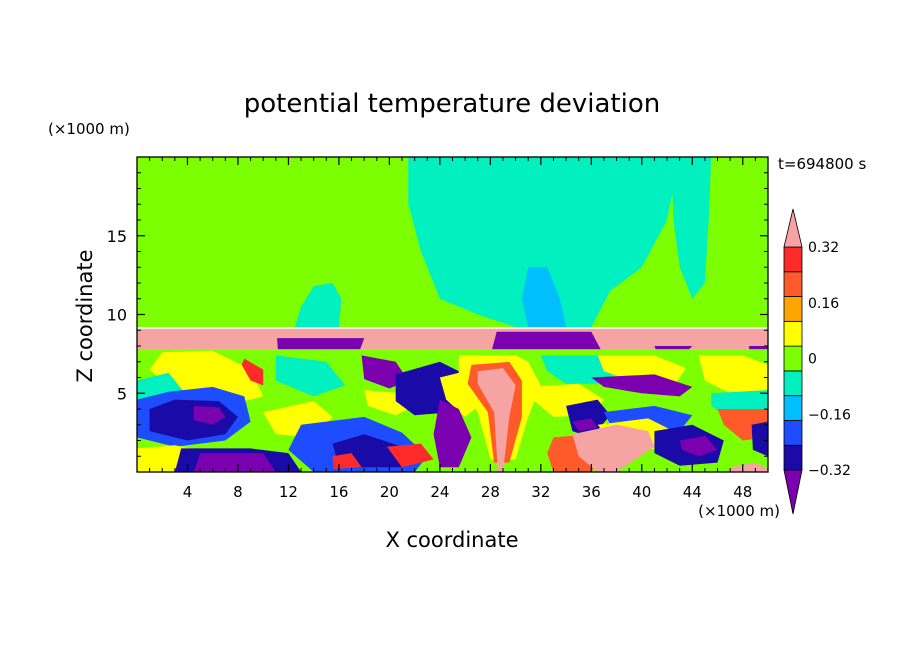 The height and width of the screenshot is (658, 904). What do you see at coordinates (742, 492) in the screenshot?
I see `x-tick-label: 48` at bounding box center [742, 492].